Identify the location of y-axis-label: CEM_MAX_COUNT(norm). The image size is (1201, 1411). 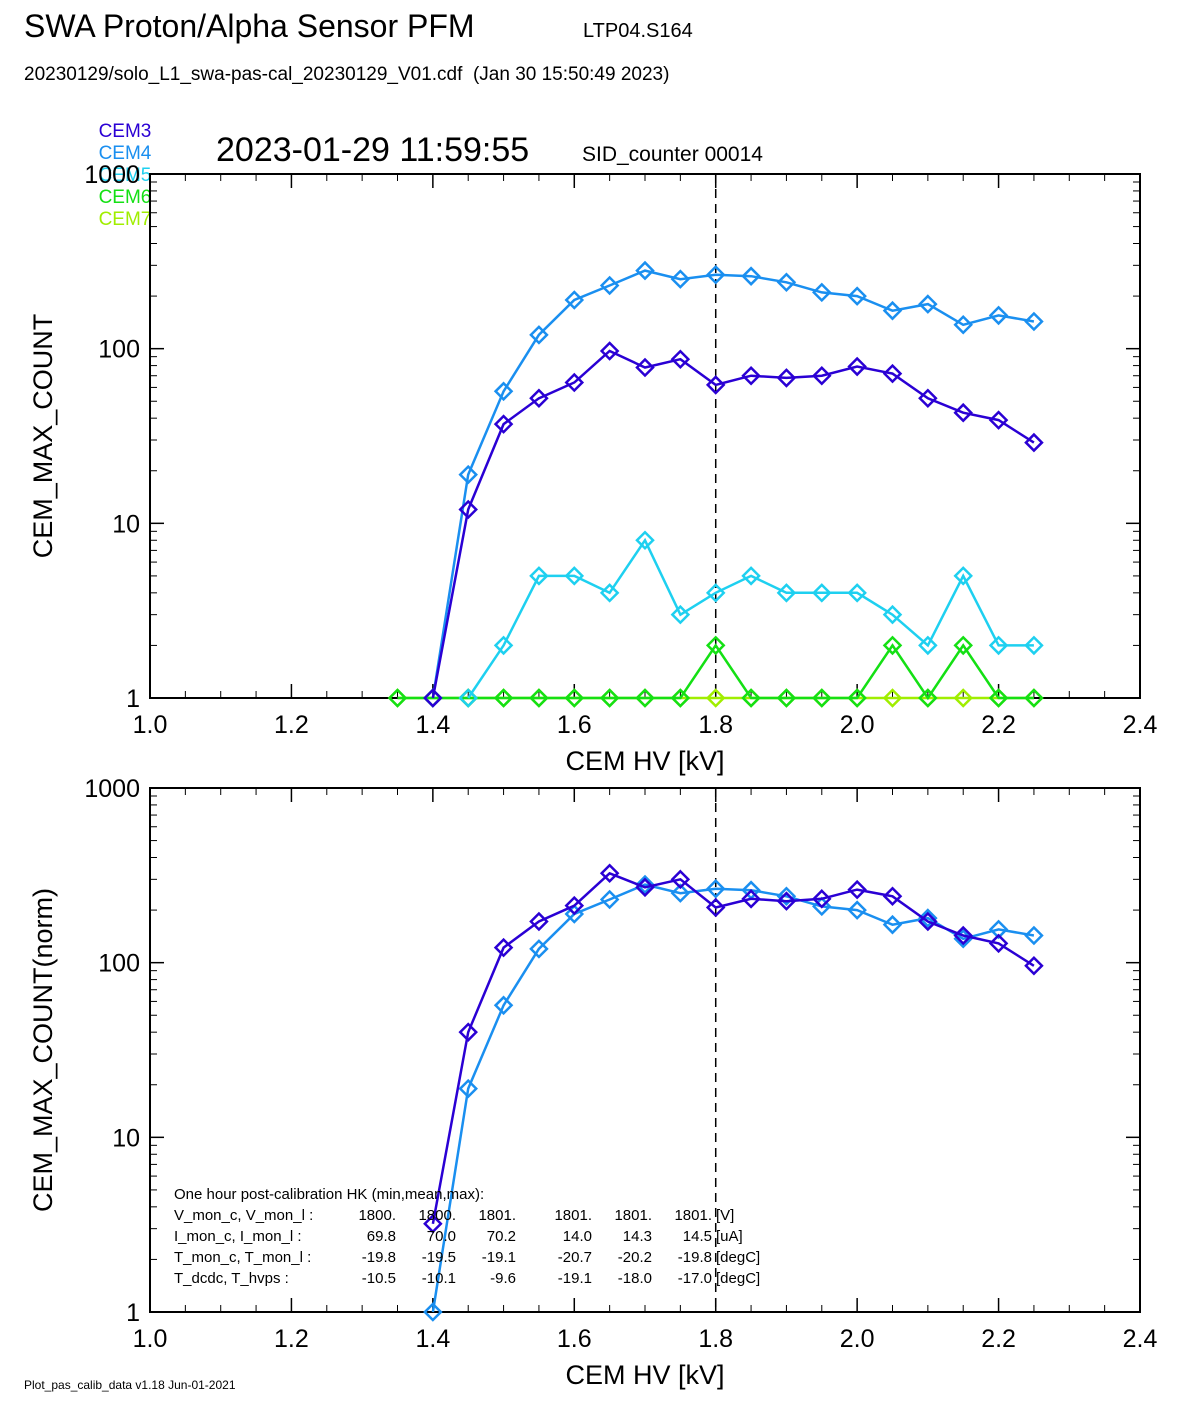
(43, 1050).